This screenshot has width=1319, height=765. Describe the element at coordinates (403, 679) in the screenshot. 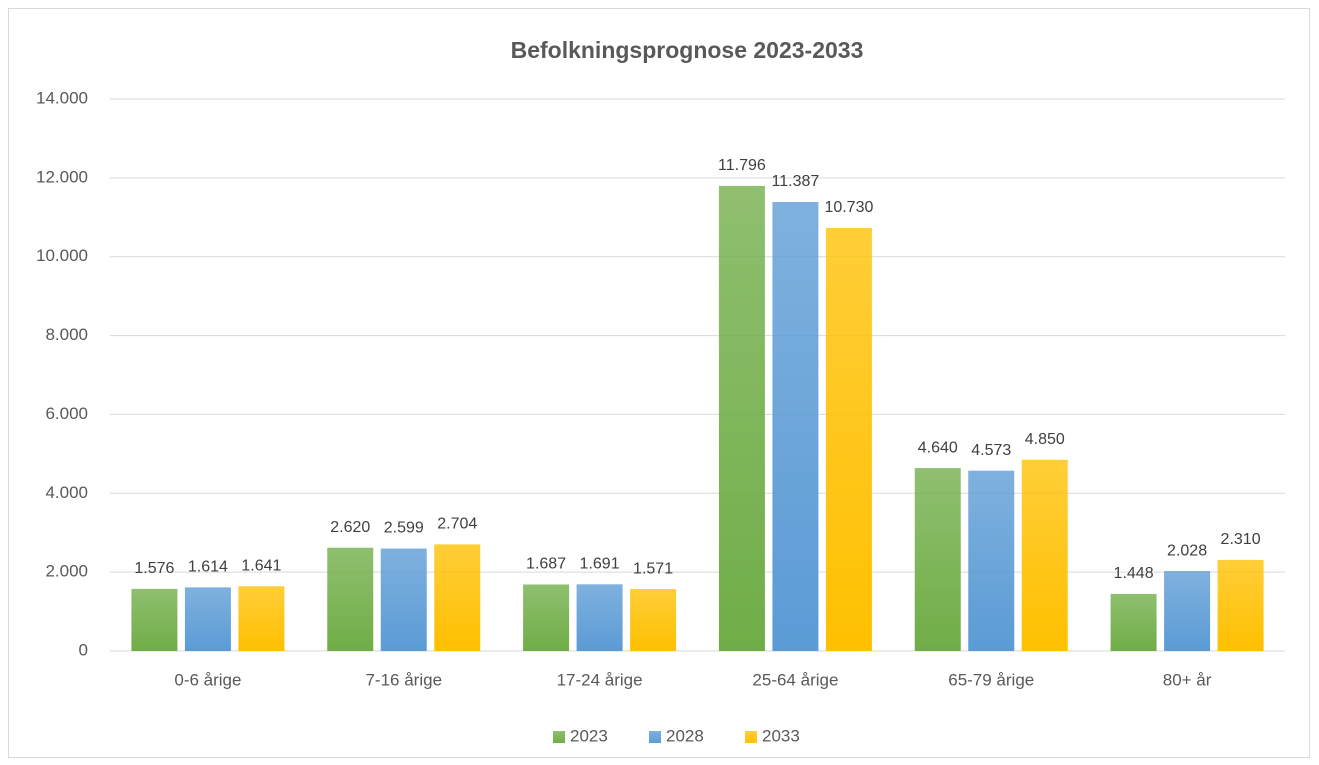

I see `x-tick-label: 7-16 årige` at that location.